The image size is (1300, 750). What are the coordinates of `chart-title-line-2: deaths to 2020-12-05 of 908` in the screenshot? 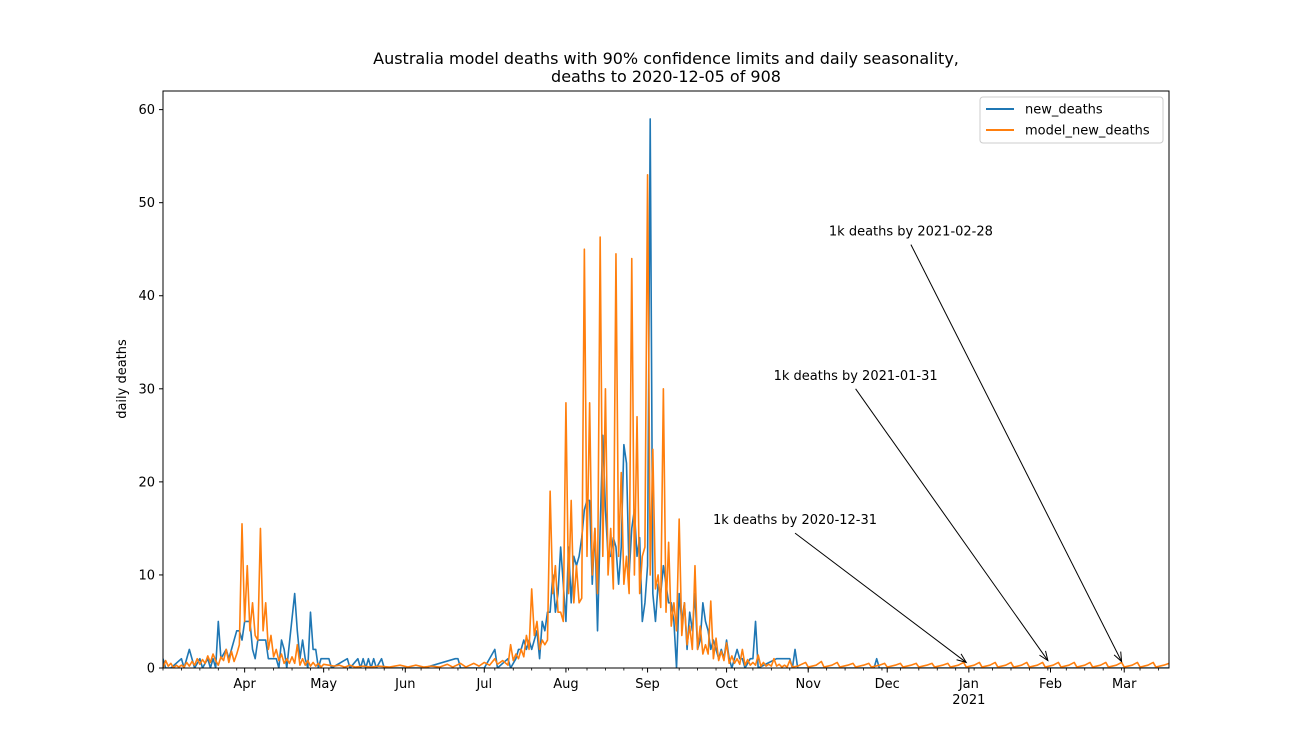 It's located at (666, 76).